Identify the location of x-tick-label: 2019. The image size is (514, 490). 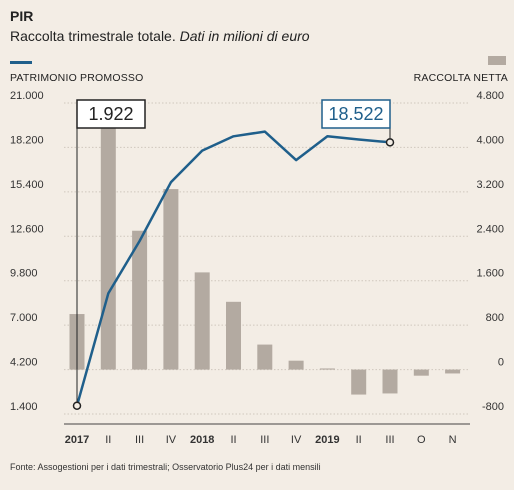
(327, 440).